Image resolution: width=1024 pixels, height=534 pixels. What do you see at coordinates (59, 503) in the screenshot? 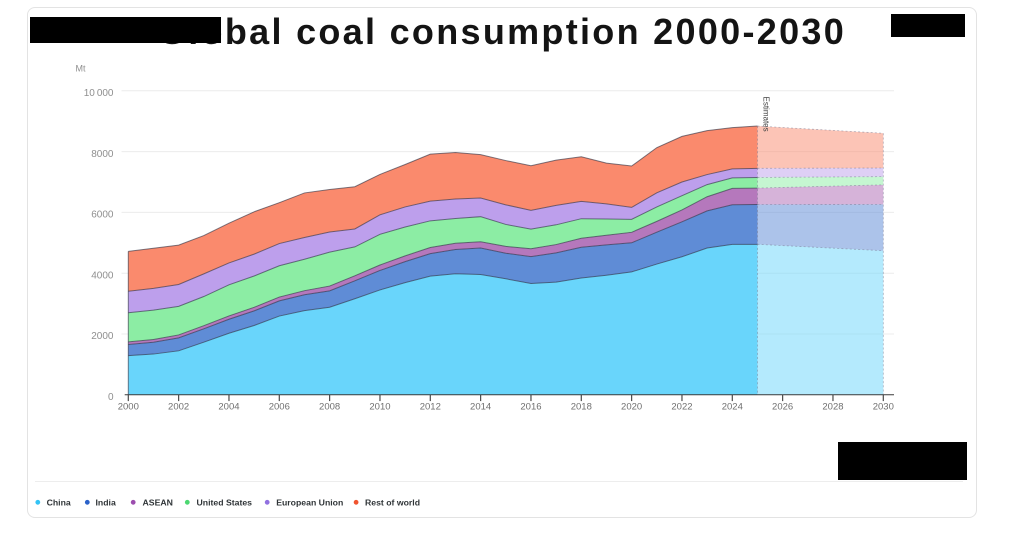
I see `svg-text: China` at bounding box center [59, 503].